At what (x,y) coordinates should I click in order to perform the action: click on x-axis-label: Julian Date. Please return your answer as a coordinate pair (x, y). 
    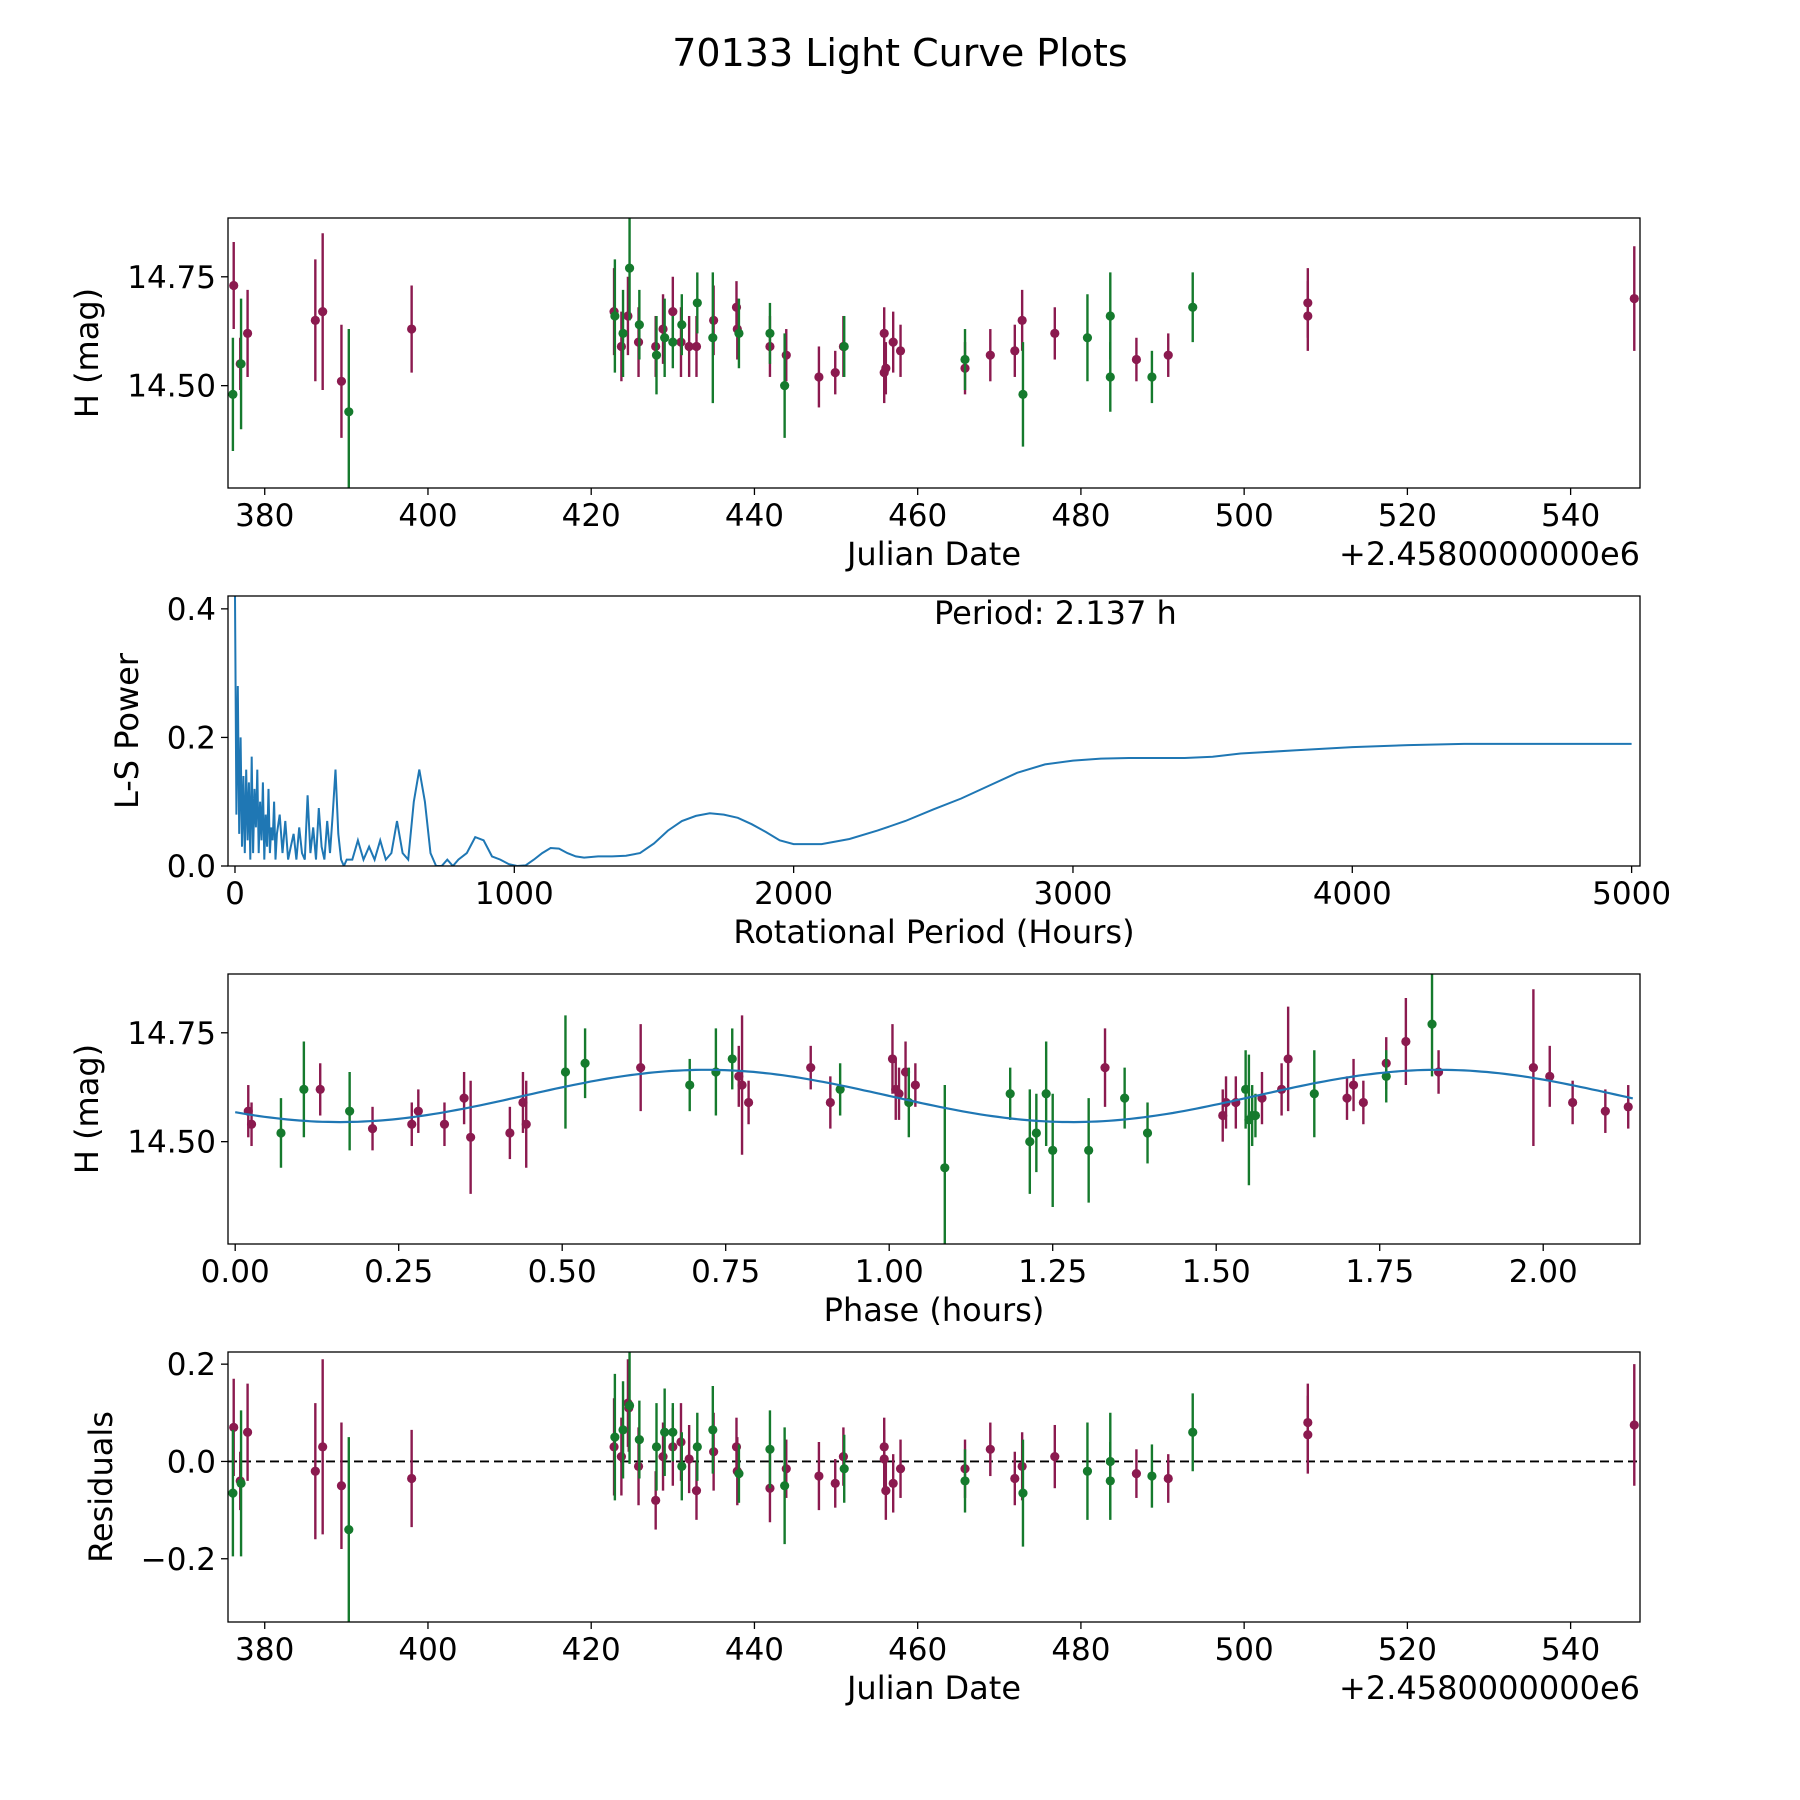
    Looking at the image, I should click on (933, 1688).